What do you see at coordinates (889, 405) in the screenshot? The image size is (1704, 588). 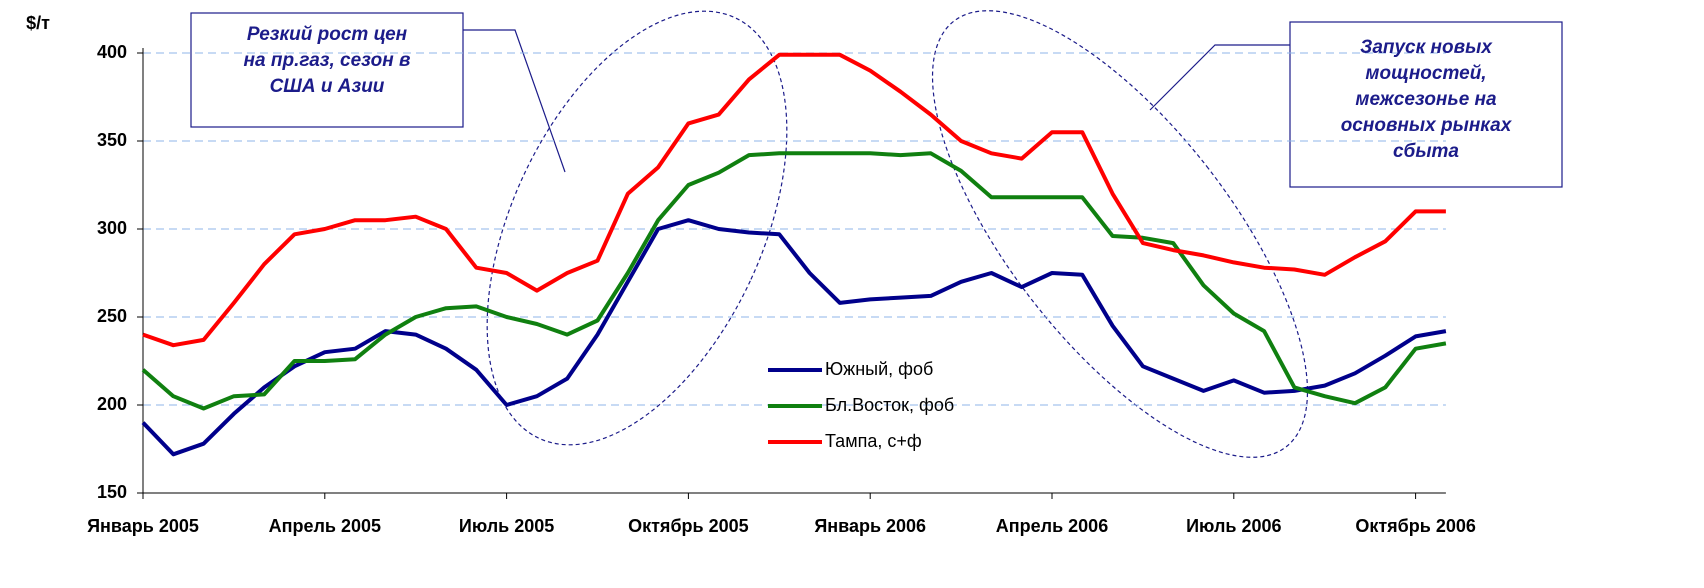 I see `legend-label: Бл.Восток, фоб` at bounding box center [889, 405].